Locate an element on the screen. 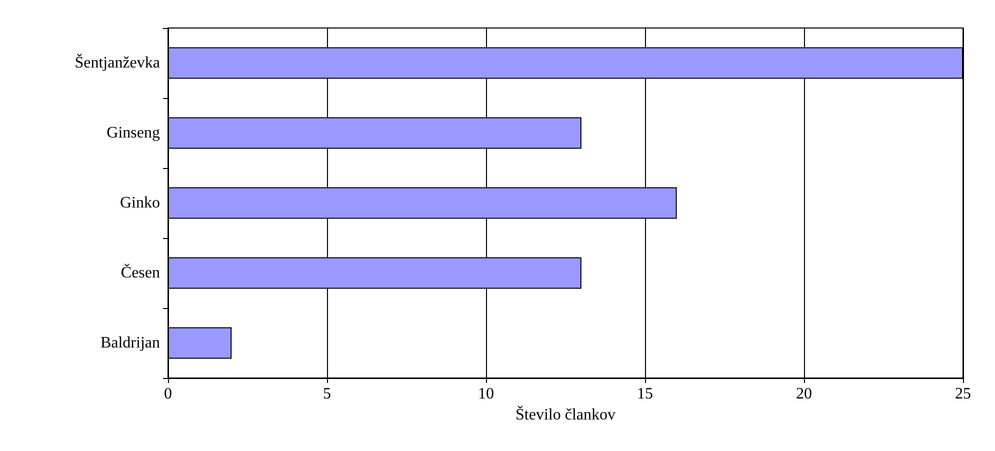  x-tick-label: 10 is located at coordinates (486, 394).